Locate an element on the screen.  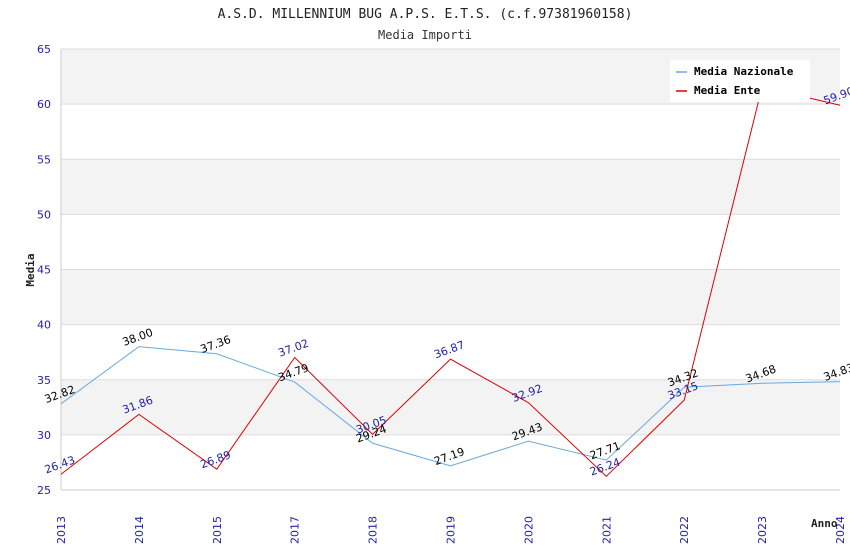
y-tick-label: 25 is located at coordinates (44, 490).